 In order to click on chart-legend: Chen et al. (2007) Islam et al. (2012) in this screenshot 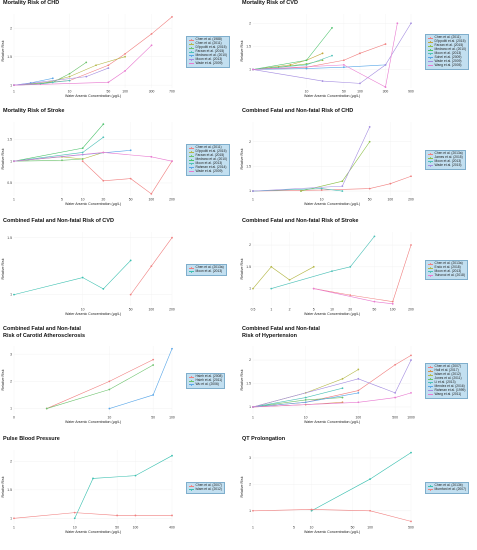, I will do `click(205, 488)`.